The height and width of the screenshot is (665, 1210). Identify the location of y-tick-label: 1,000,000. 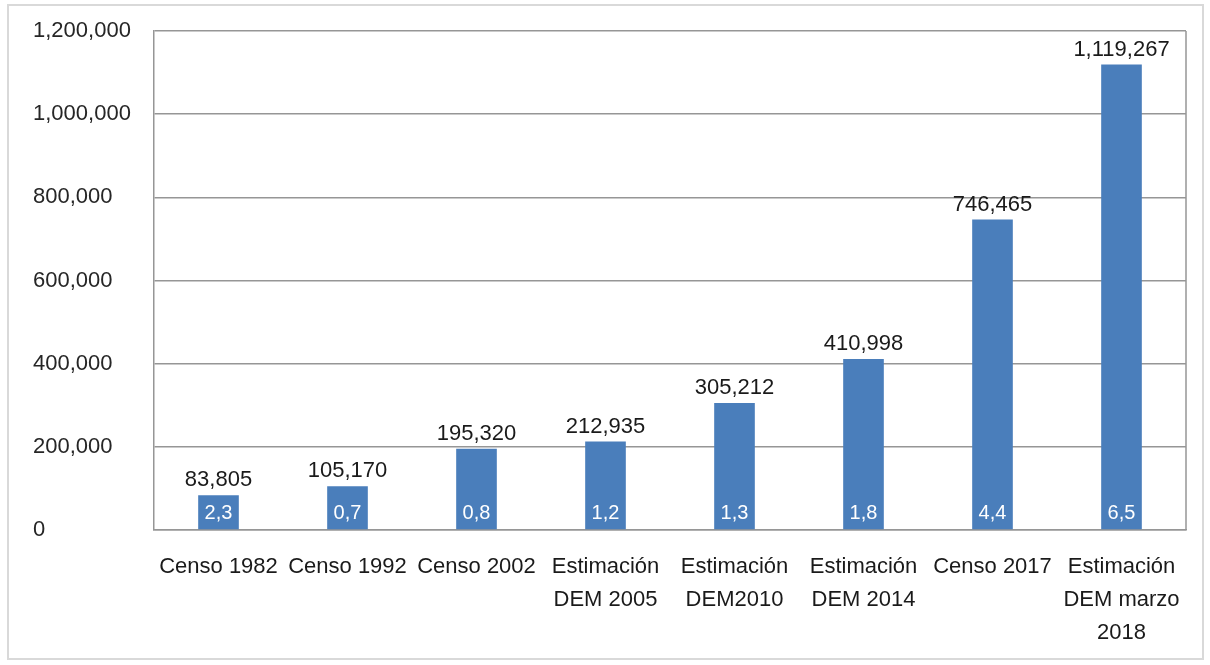
(82, 113).